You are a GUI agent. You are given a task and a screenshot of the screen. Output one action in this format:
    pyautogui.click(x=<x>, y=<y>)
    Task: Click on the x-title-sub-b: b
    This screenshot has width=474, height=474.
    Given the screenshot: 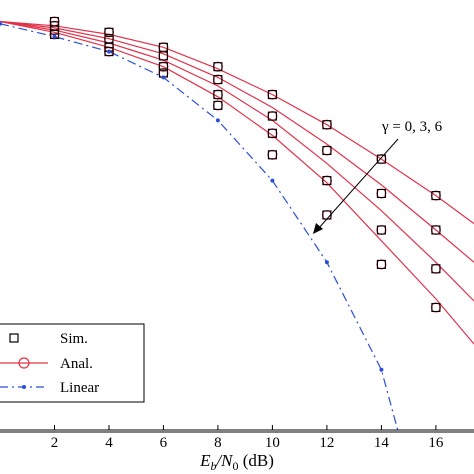 What is the action you would take?
    pyautogui.click(x=213, y=466)
    